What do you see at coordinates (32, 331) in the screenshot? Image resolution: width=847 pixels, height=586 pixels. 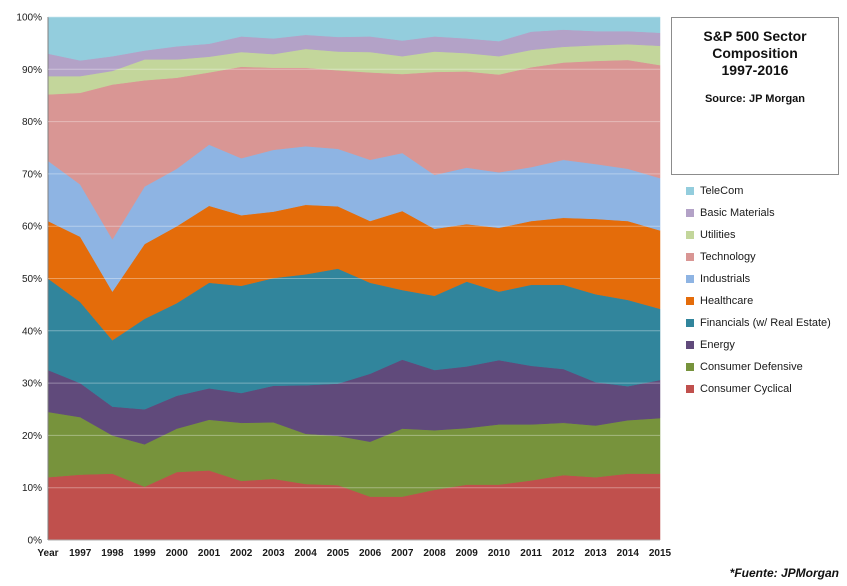 I see `y-tick-label: 40%` at bounding box center [32, 331].